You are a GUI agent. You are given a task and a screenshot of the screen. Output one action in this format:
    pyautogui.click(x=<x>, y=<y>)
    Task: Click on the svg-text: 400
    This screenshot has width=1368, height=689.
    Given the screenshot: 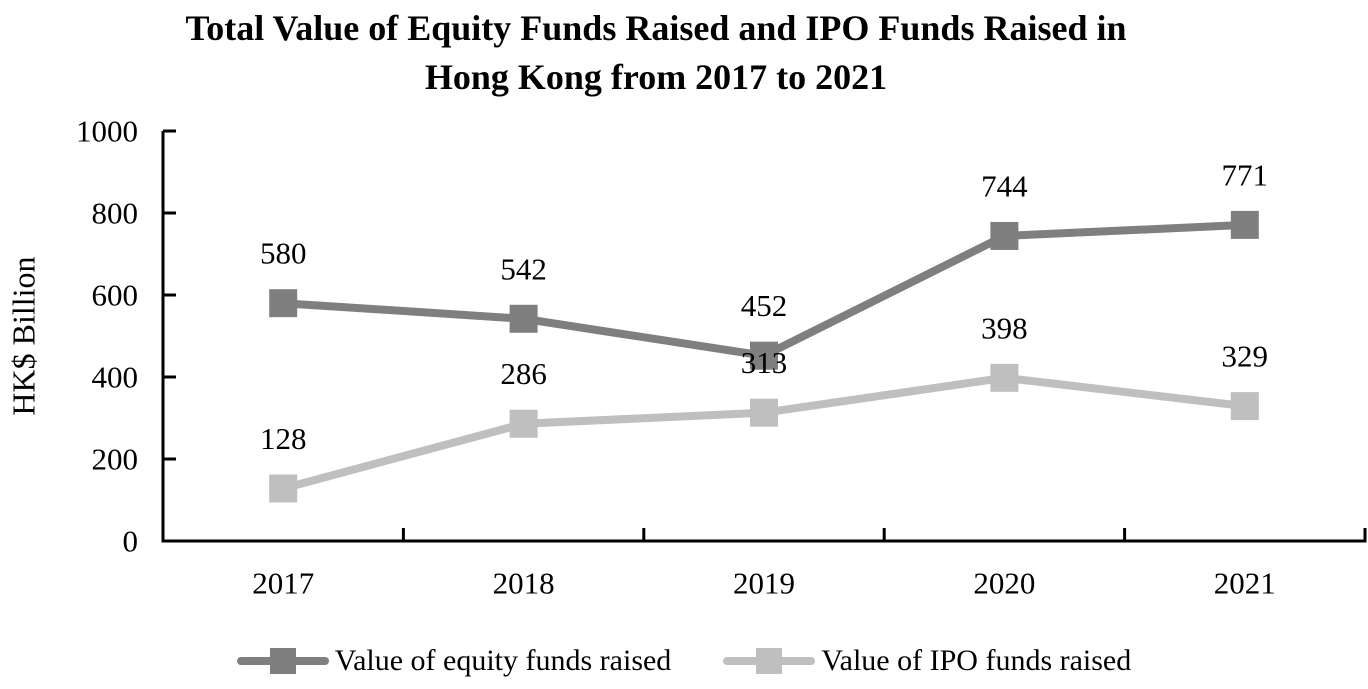 What is the action you would take?
    pyautogui.click(x=115, y=377)
    